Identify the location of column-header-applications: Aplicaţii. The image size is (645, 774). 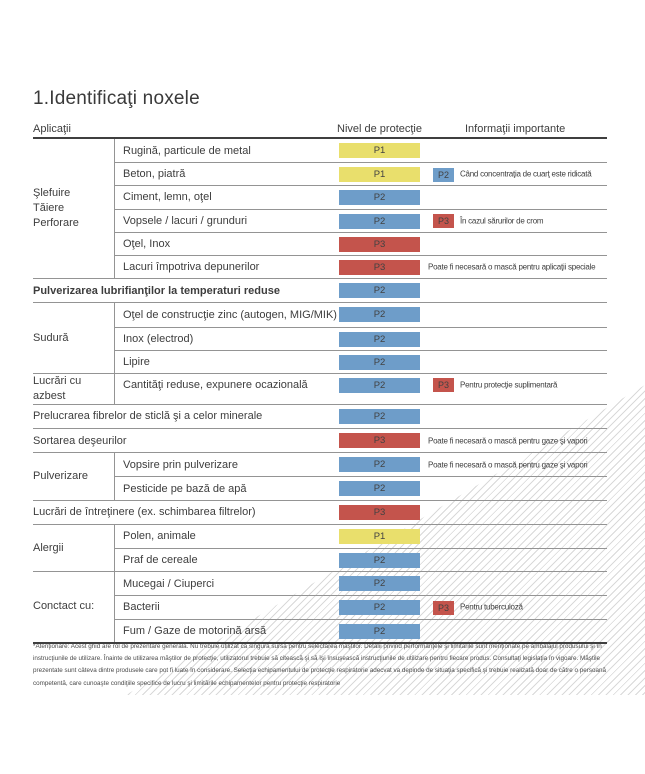
(52, 129).